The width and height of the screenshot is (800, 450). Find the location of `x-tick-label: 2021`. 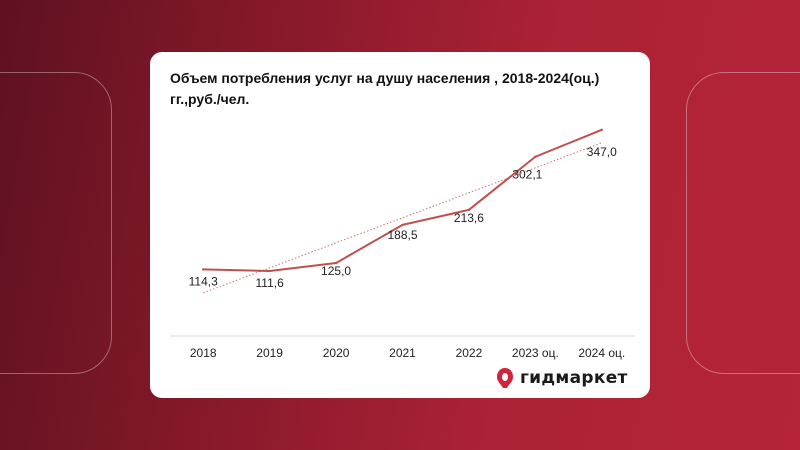

x-tick-label: 2021 is located at coordinates (402, 353).